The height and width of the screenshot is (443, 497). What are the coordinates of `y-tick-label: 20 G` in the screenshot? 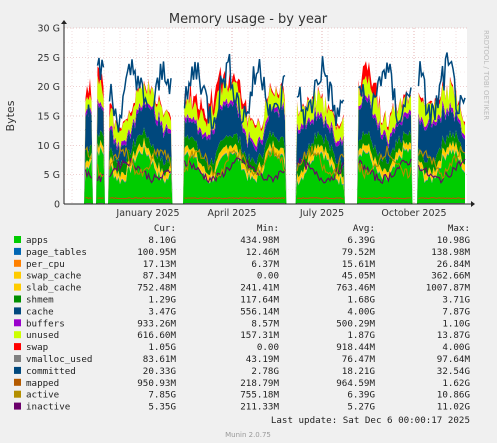 It's located at (49, 87).